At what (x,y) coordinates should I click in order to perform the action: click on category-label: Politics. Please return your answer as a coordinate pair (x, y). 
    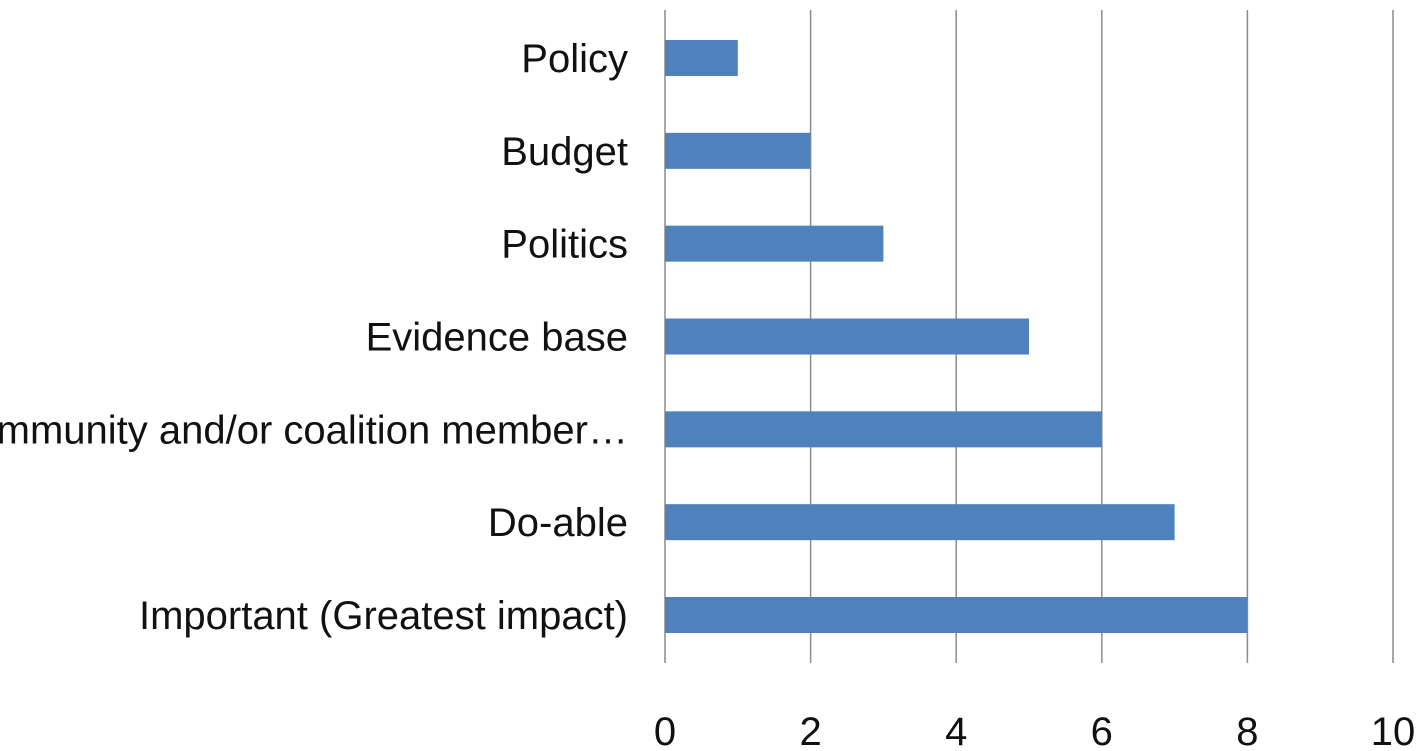
    Looking at the image, I should click on (564, 245).